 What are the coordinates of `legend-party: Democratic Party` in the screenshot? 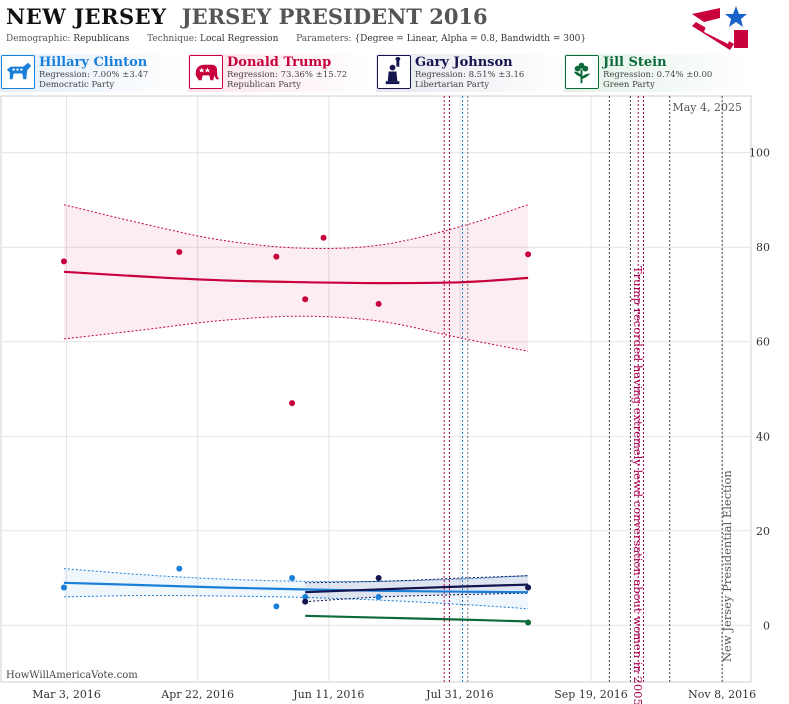 It's located at (77, 85).